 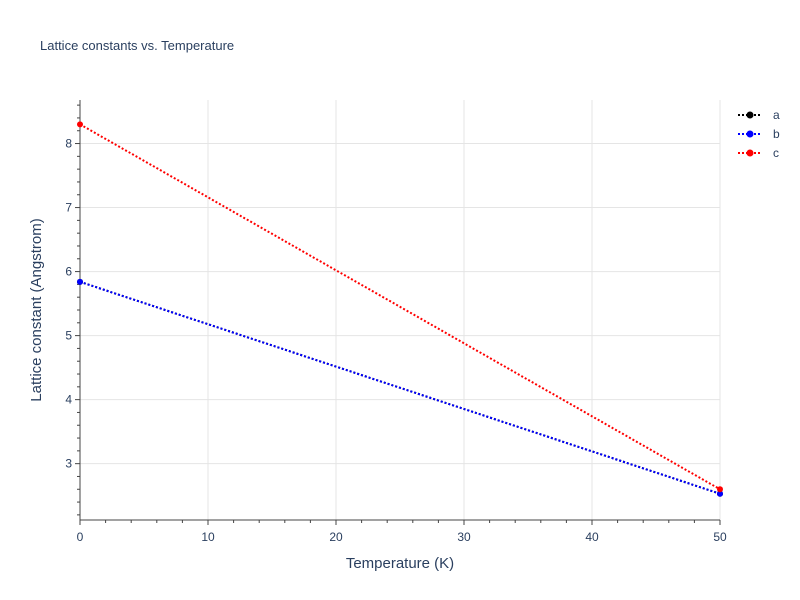 What do you see at coordinates (750, 134) in the screenshot?
I see `legend-marker-b` at bounding box center [750, 134].